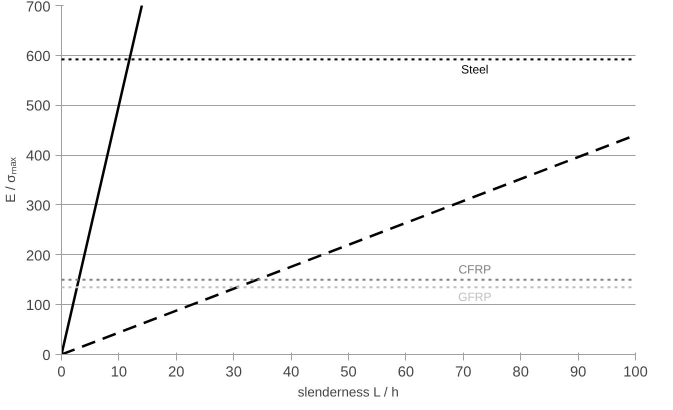 The height and width of the screenshot is (410, 673). I want to click on x-tick-label: 50, so click(348, 372).